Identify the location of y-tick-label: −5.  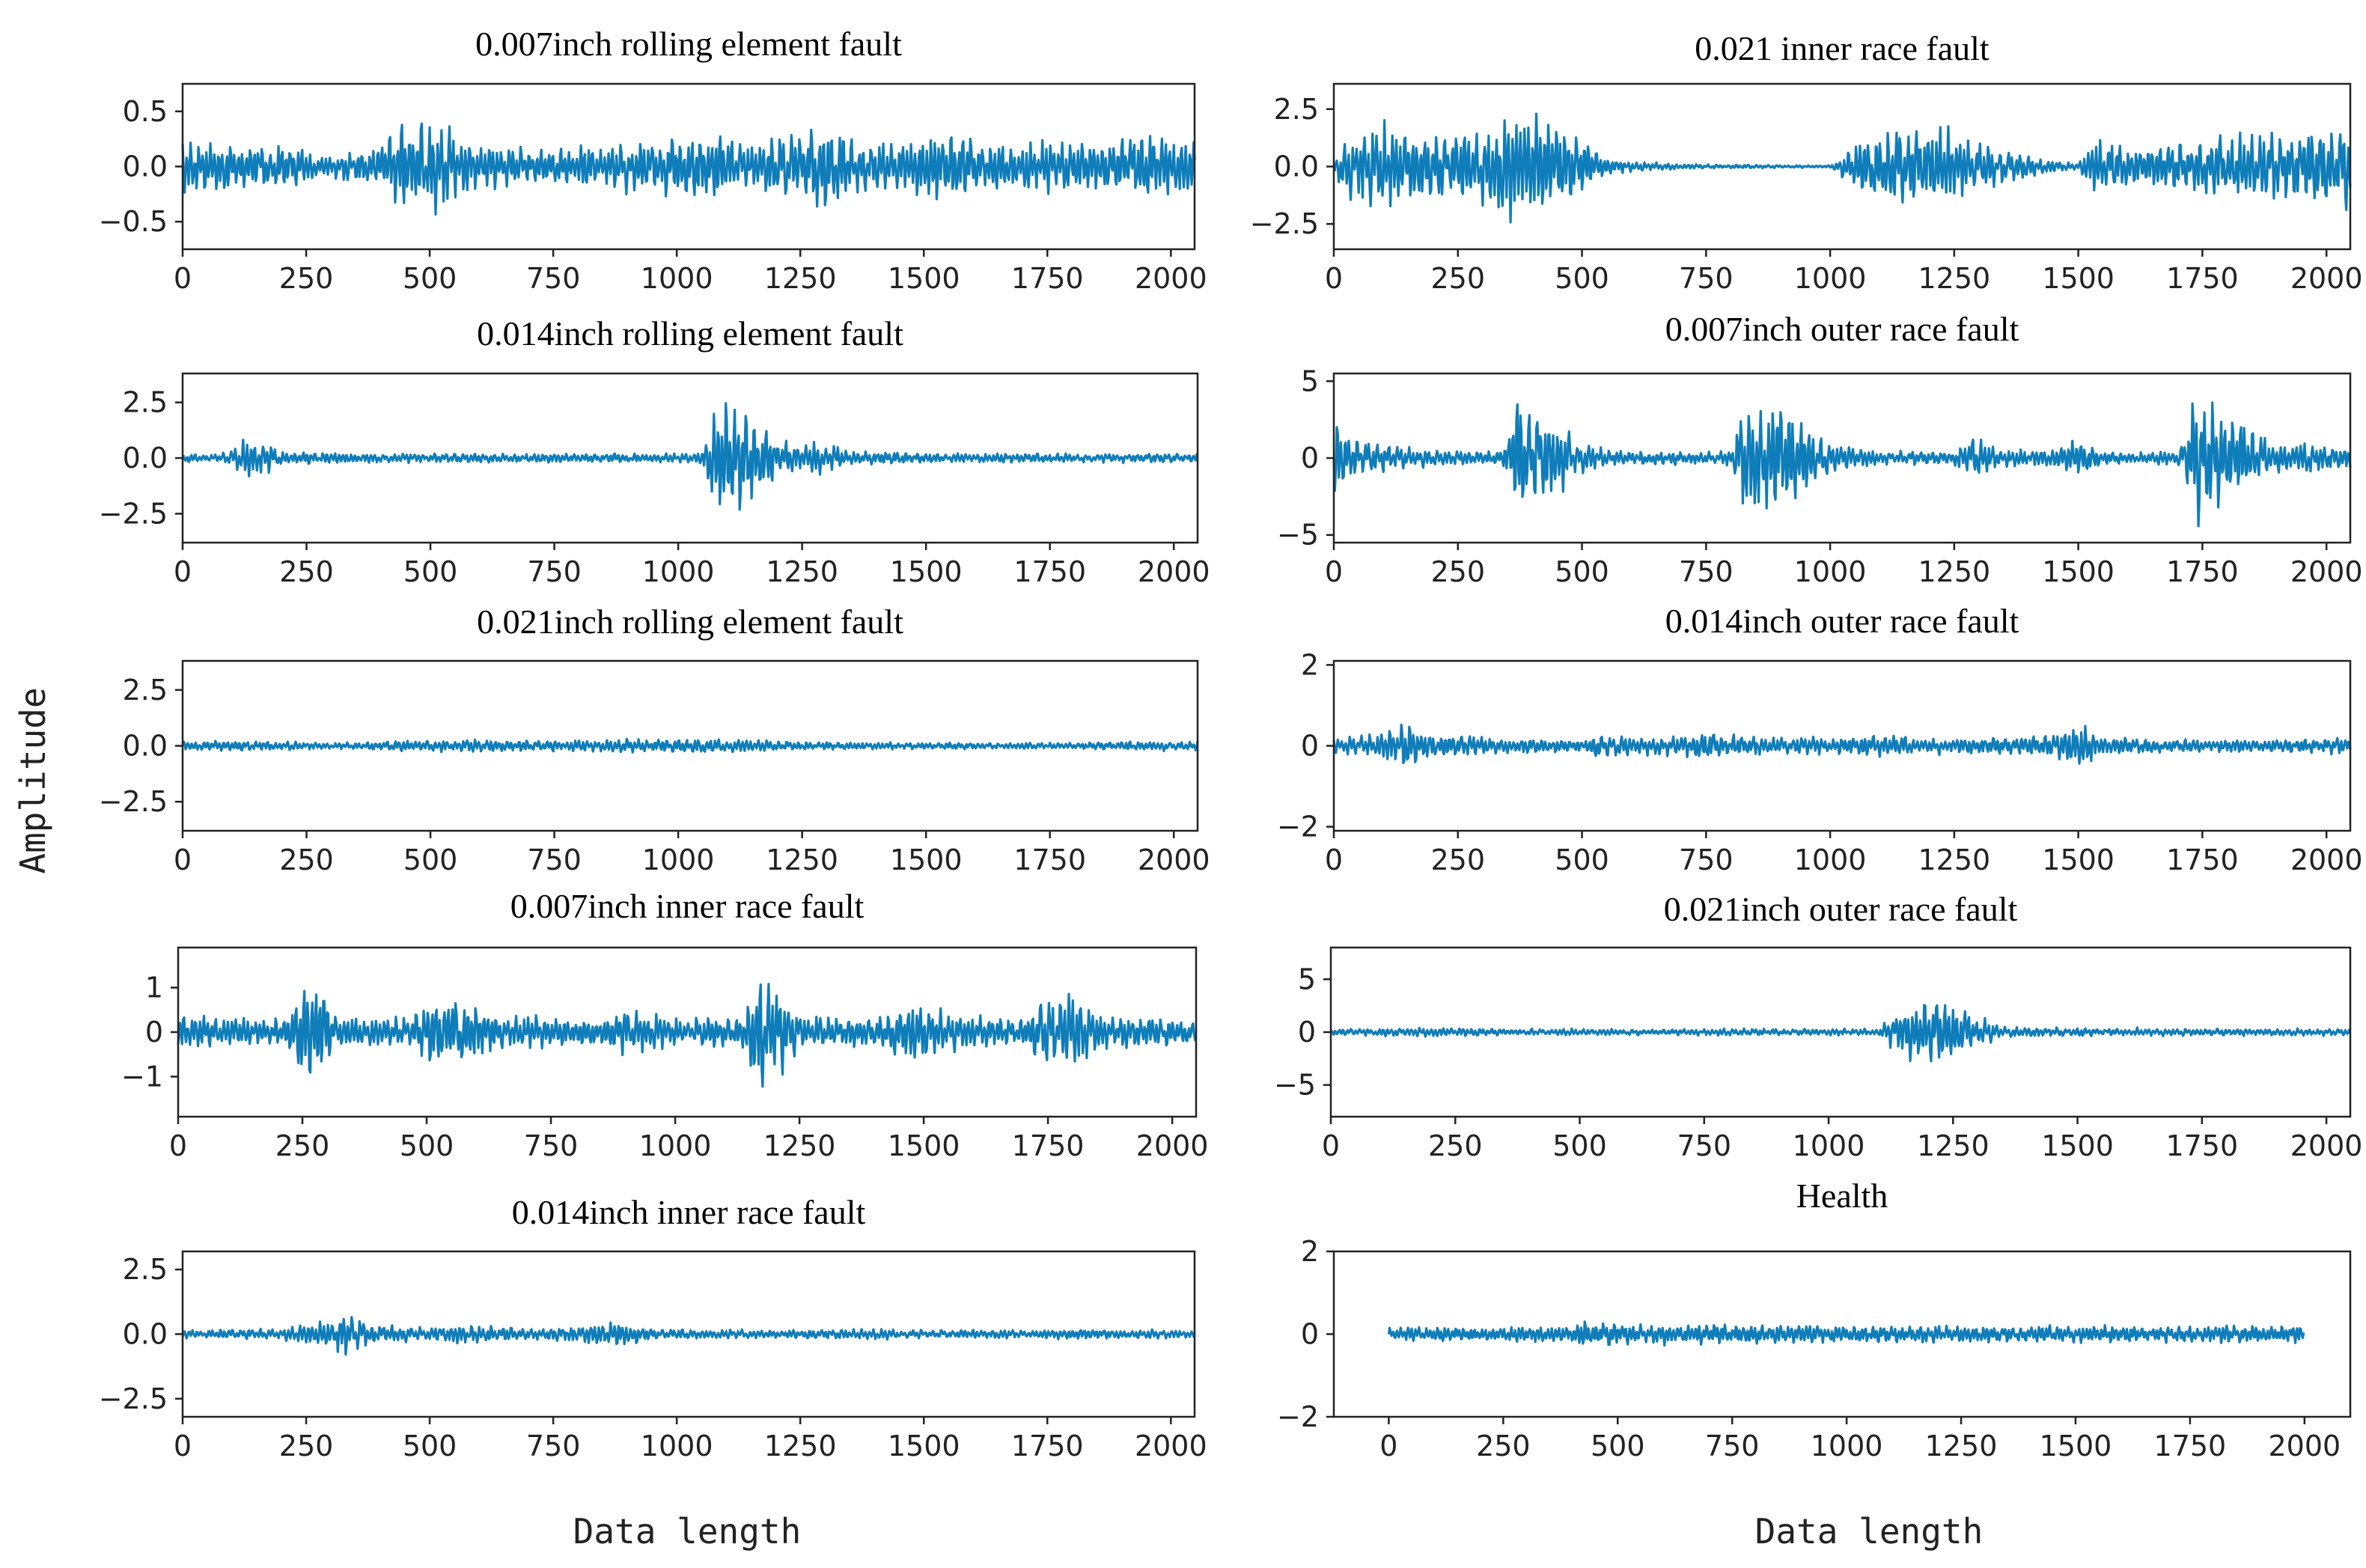
(1298, 535).